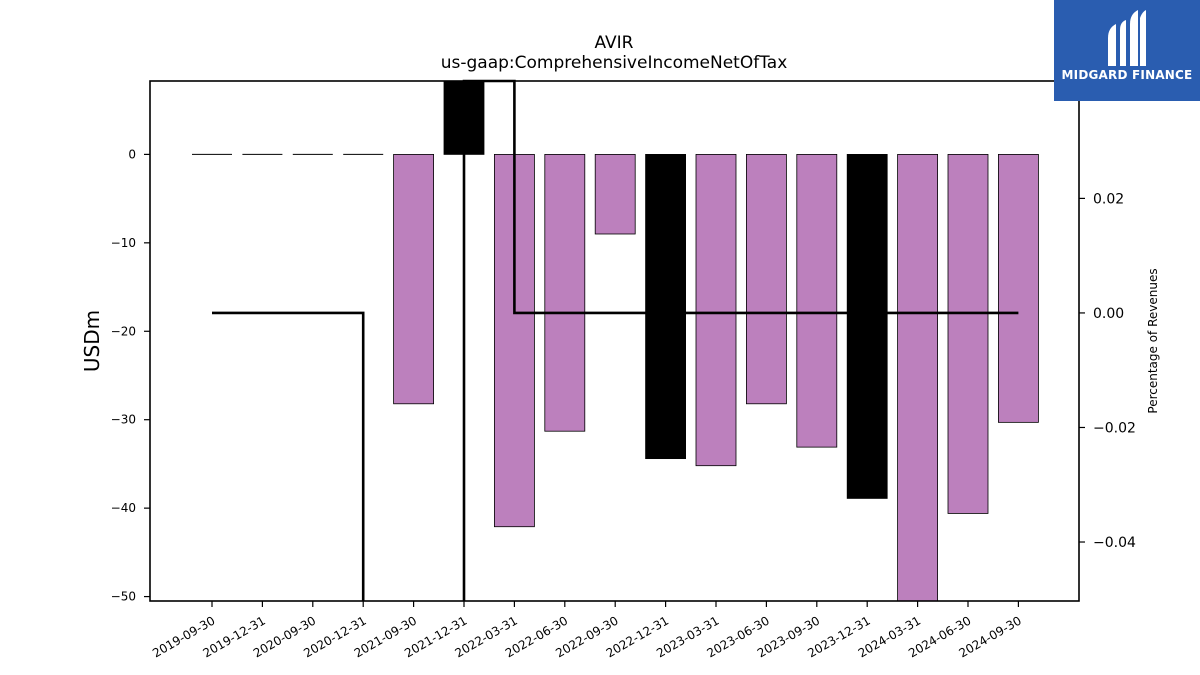 This screenshot has width=1200, height=675. Describe the element at coordinates (614, 63) in the screenshot. I see `chart-subtitle: us-gaap:ComprehensiveIncomeNetOfTax` at that location.